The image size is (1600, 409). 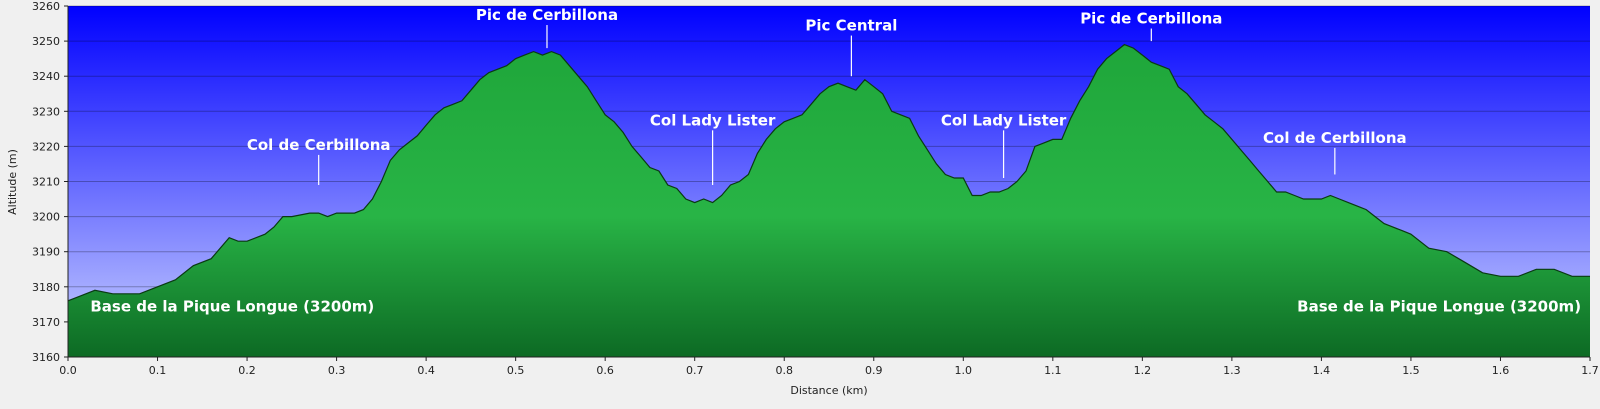 I want to click on x-tick-label: 0.5, so click(x=516, y=370).